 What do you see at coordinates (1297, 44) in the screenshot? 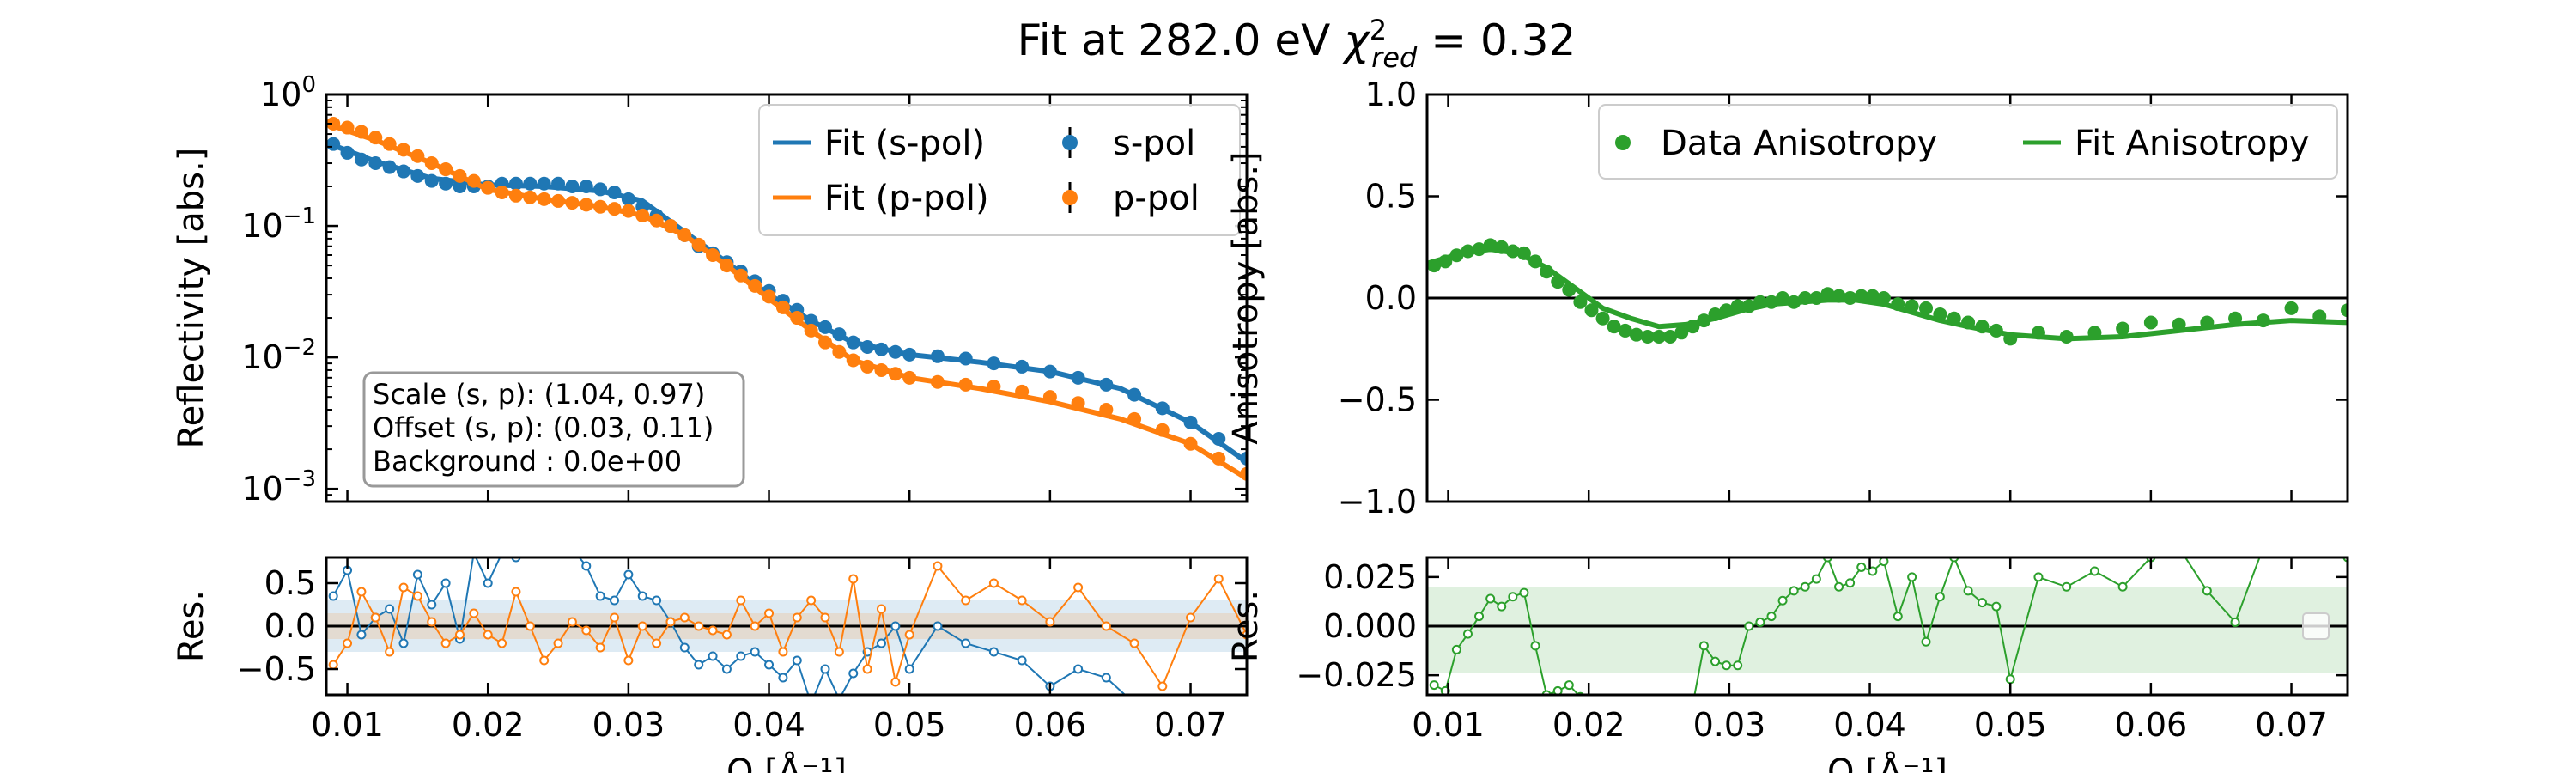
I see `figure-title: Fit at 282.0 eV χ2 red = 0.32` at bounding box center [1297, 44].